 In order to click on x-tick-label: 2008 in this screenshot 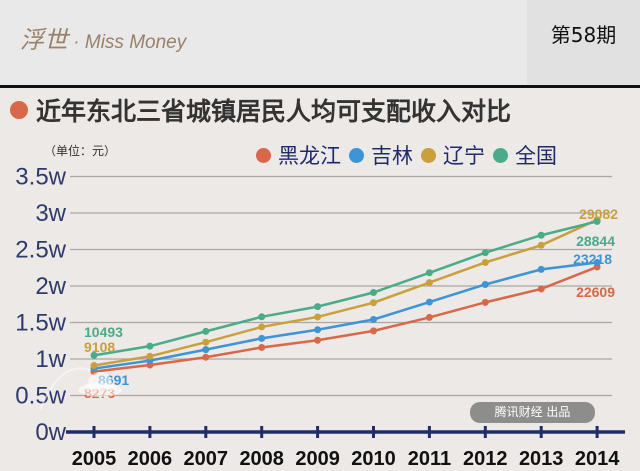, I will do `click(261, 459)`.